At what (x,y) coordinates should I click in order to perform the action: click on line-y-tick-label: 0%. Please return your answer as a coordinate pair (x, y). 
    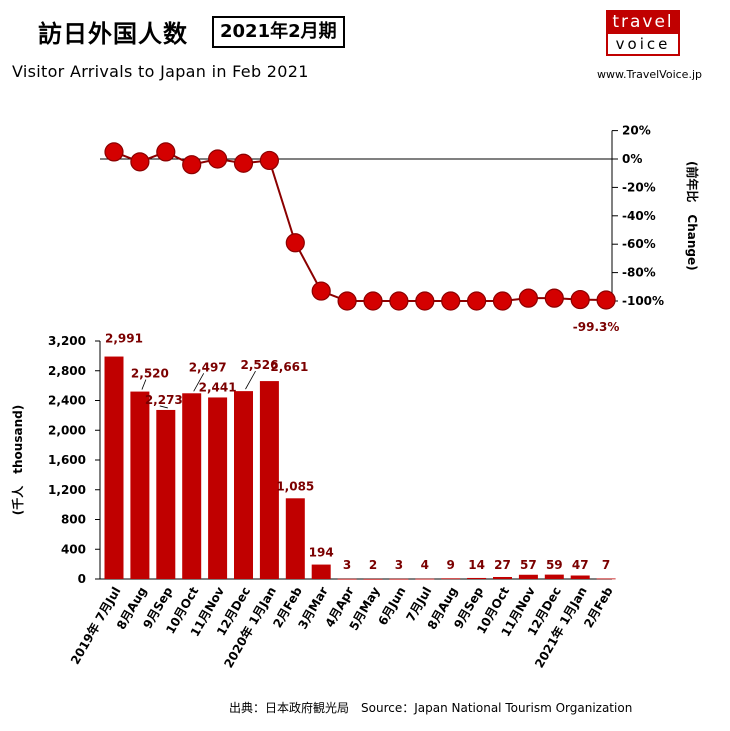
    Looking at the image, I should click on (632, 159).